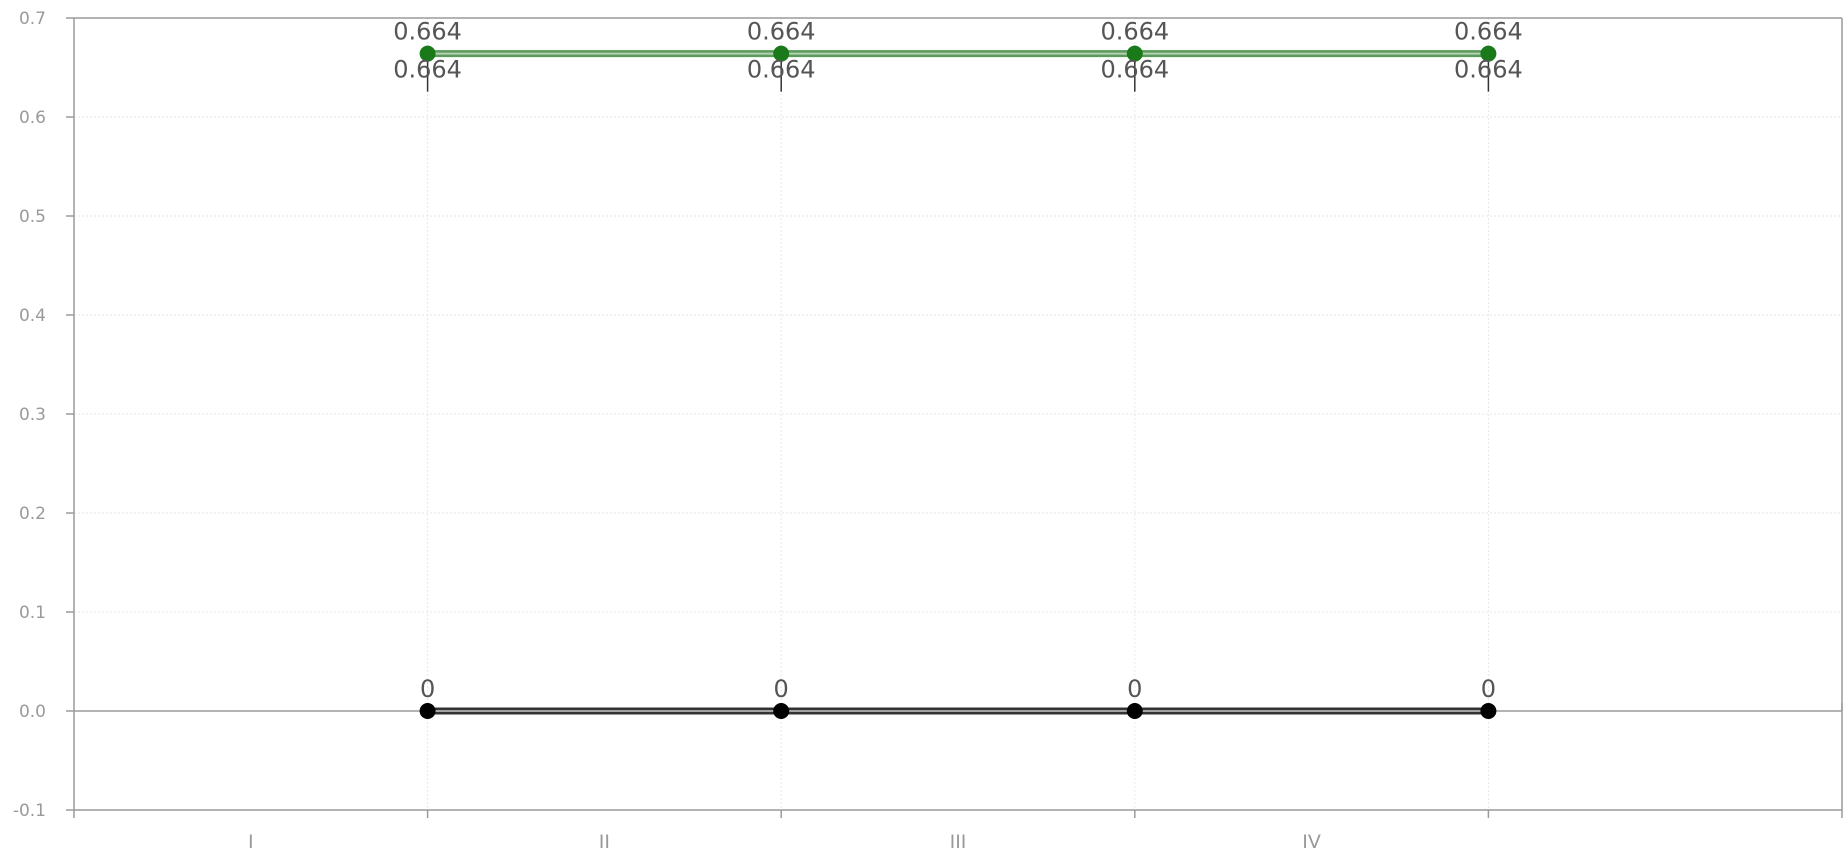  Describe the element at coordinates (604, 842) in the screenshot. I see `x-category-label: II` at that location.